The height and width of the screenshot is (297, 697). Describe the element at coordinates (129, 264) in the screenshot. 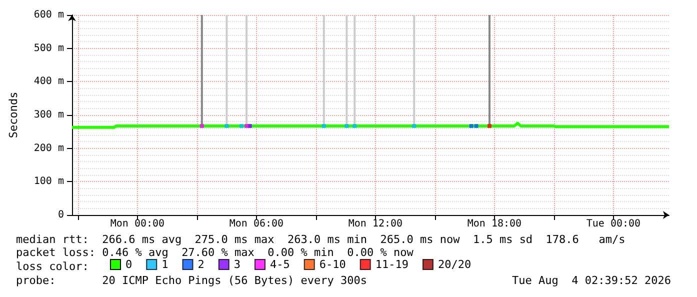

I see `legend-label: 0` at that location.